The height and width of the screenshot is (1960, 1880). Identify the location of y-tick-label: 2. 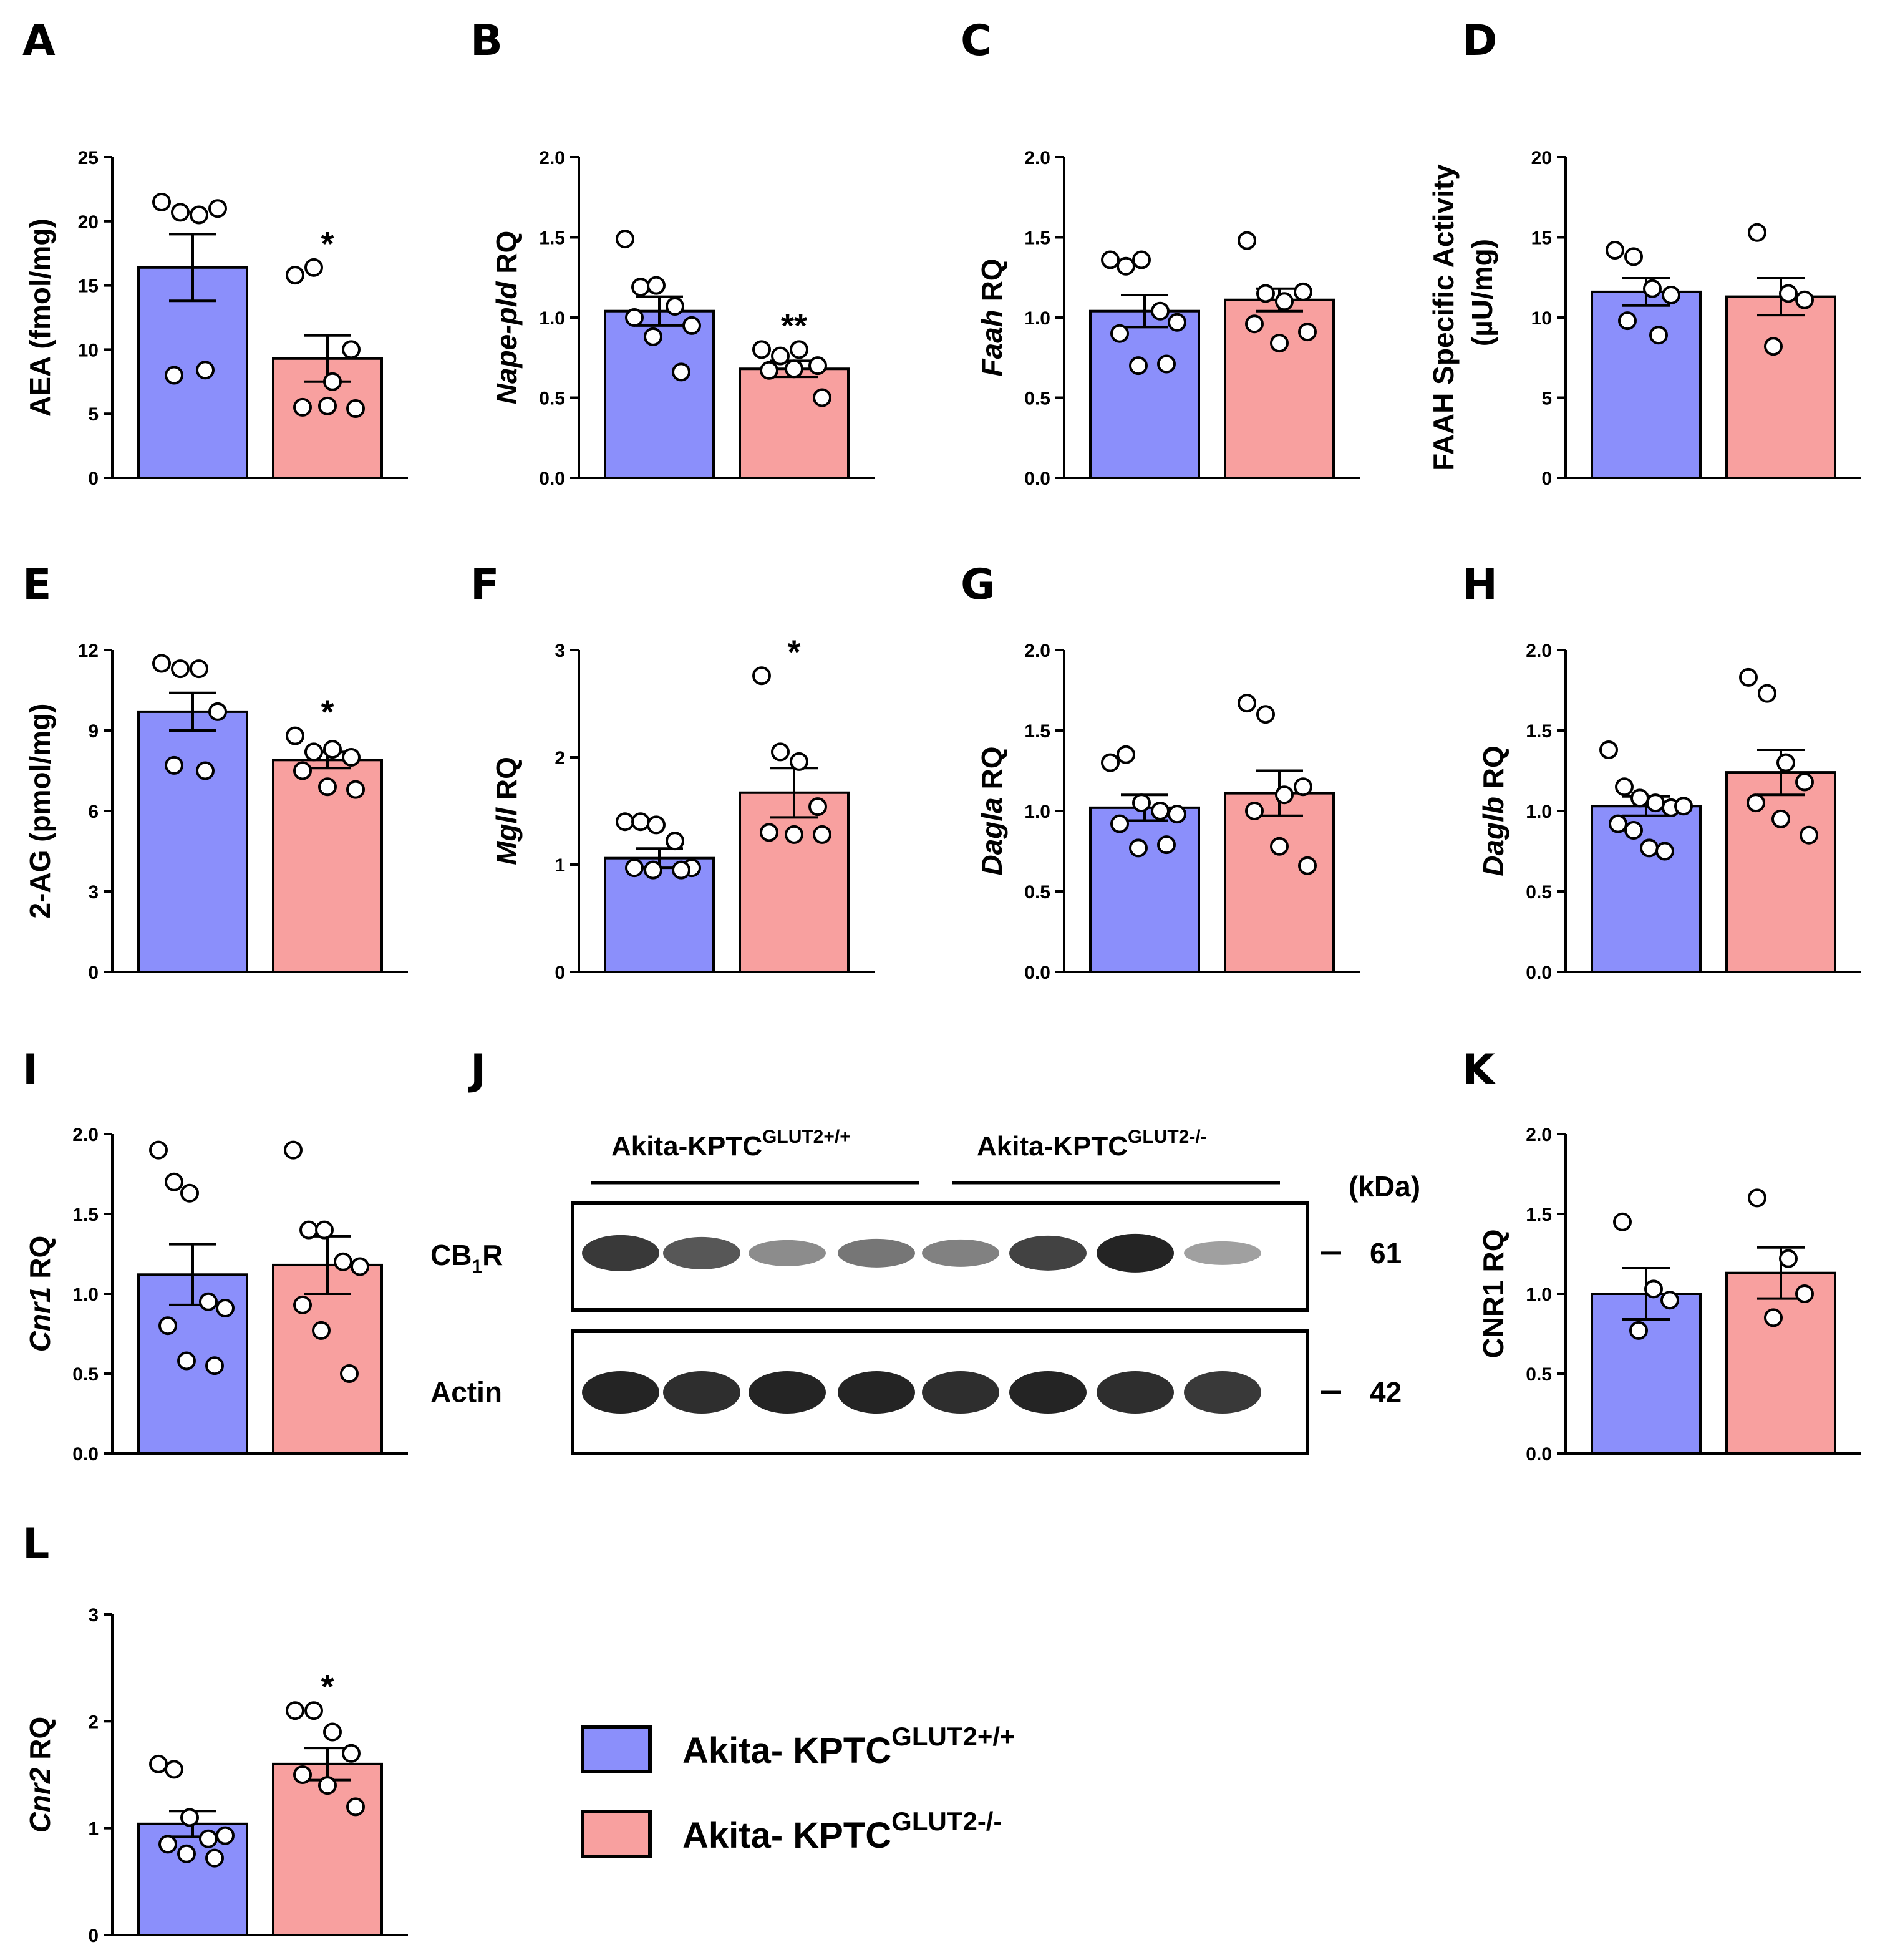
(94, 1722).